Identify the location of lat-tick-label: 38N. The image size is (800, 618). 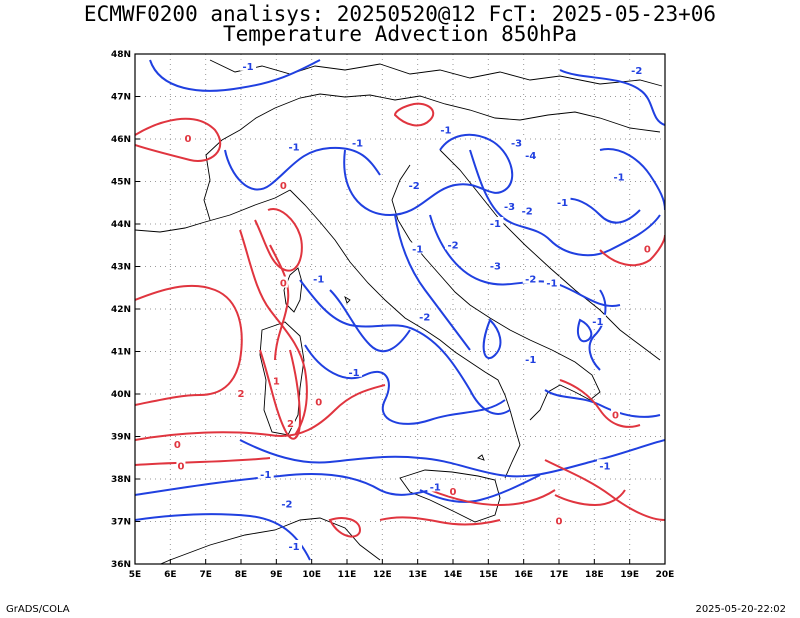
(121, 480).